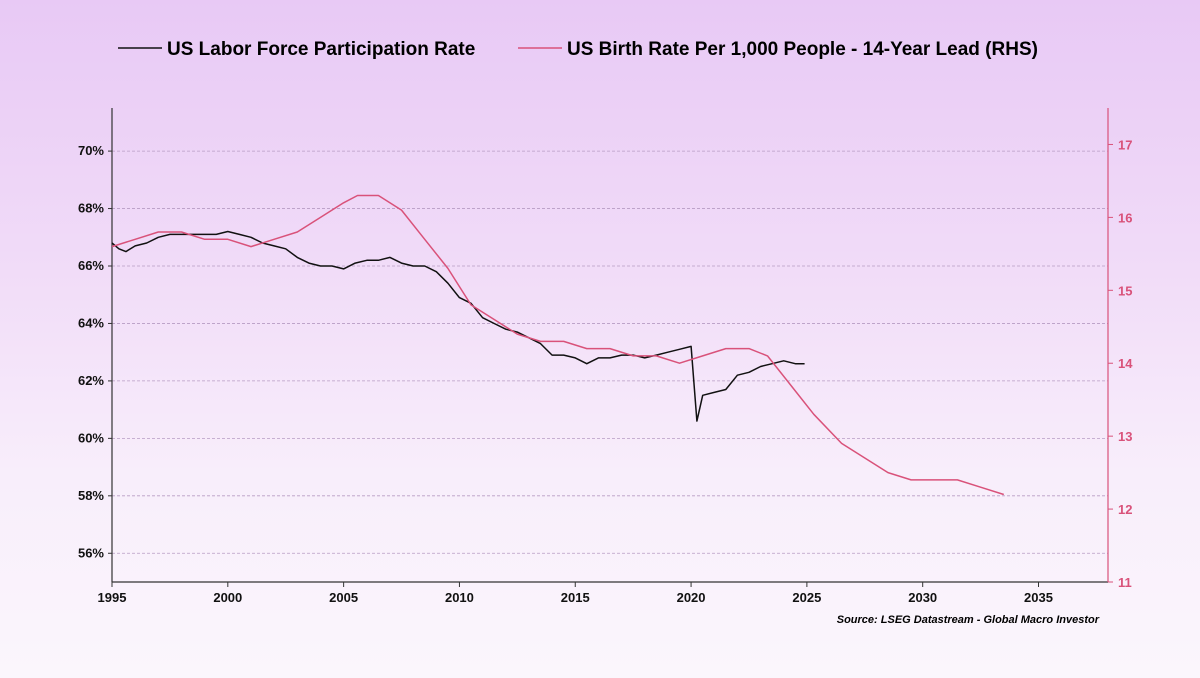  I want to click on tick-label-right-16: 16, so click(1125, 217).